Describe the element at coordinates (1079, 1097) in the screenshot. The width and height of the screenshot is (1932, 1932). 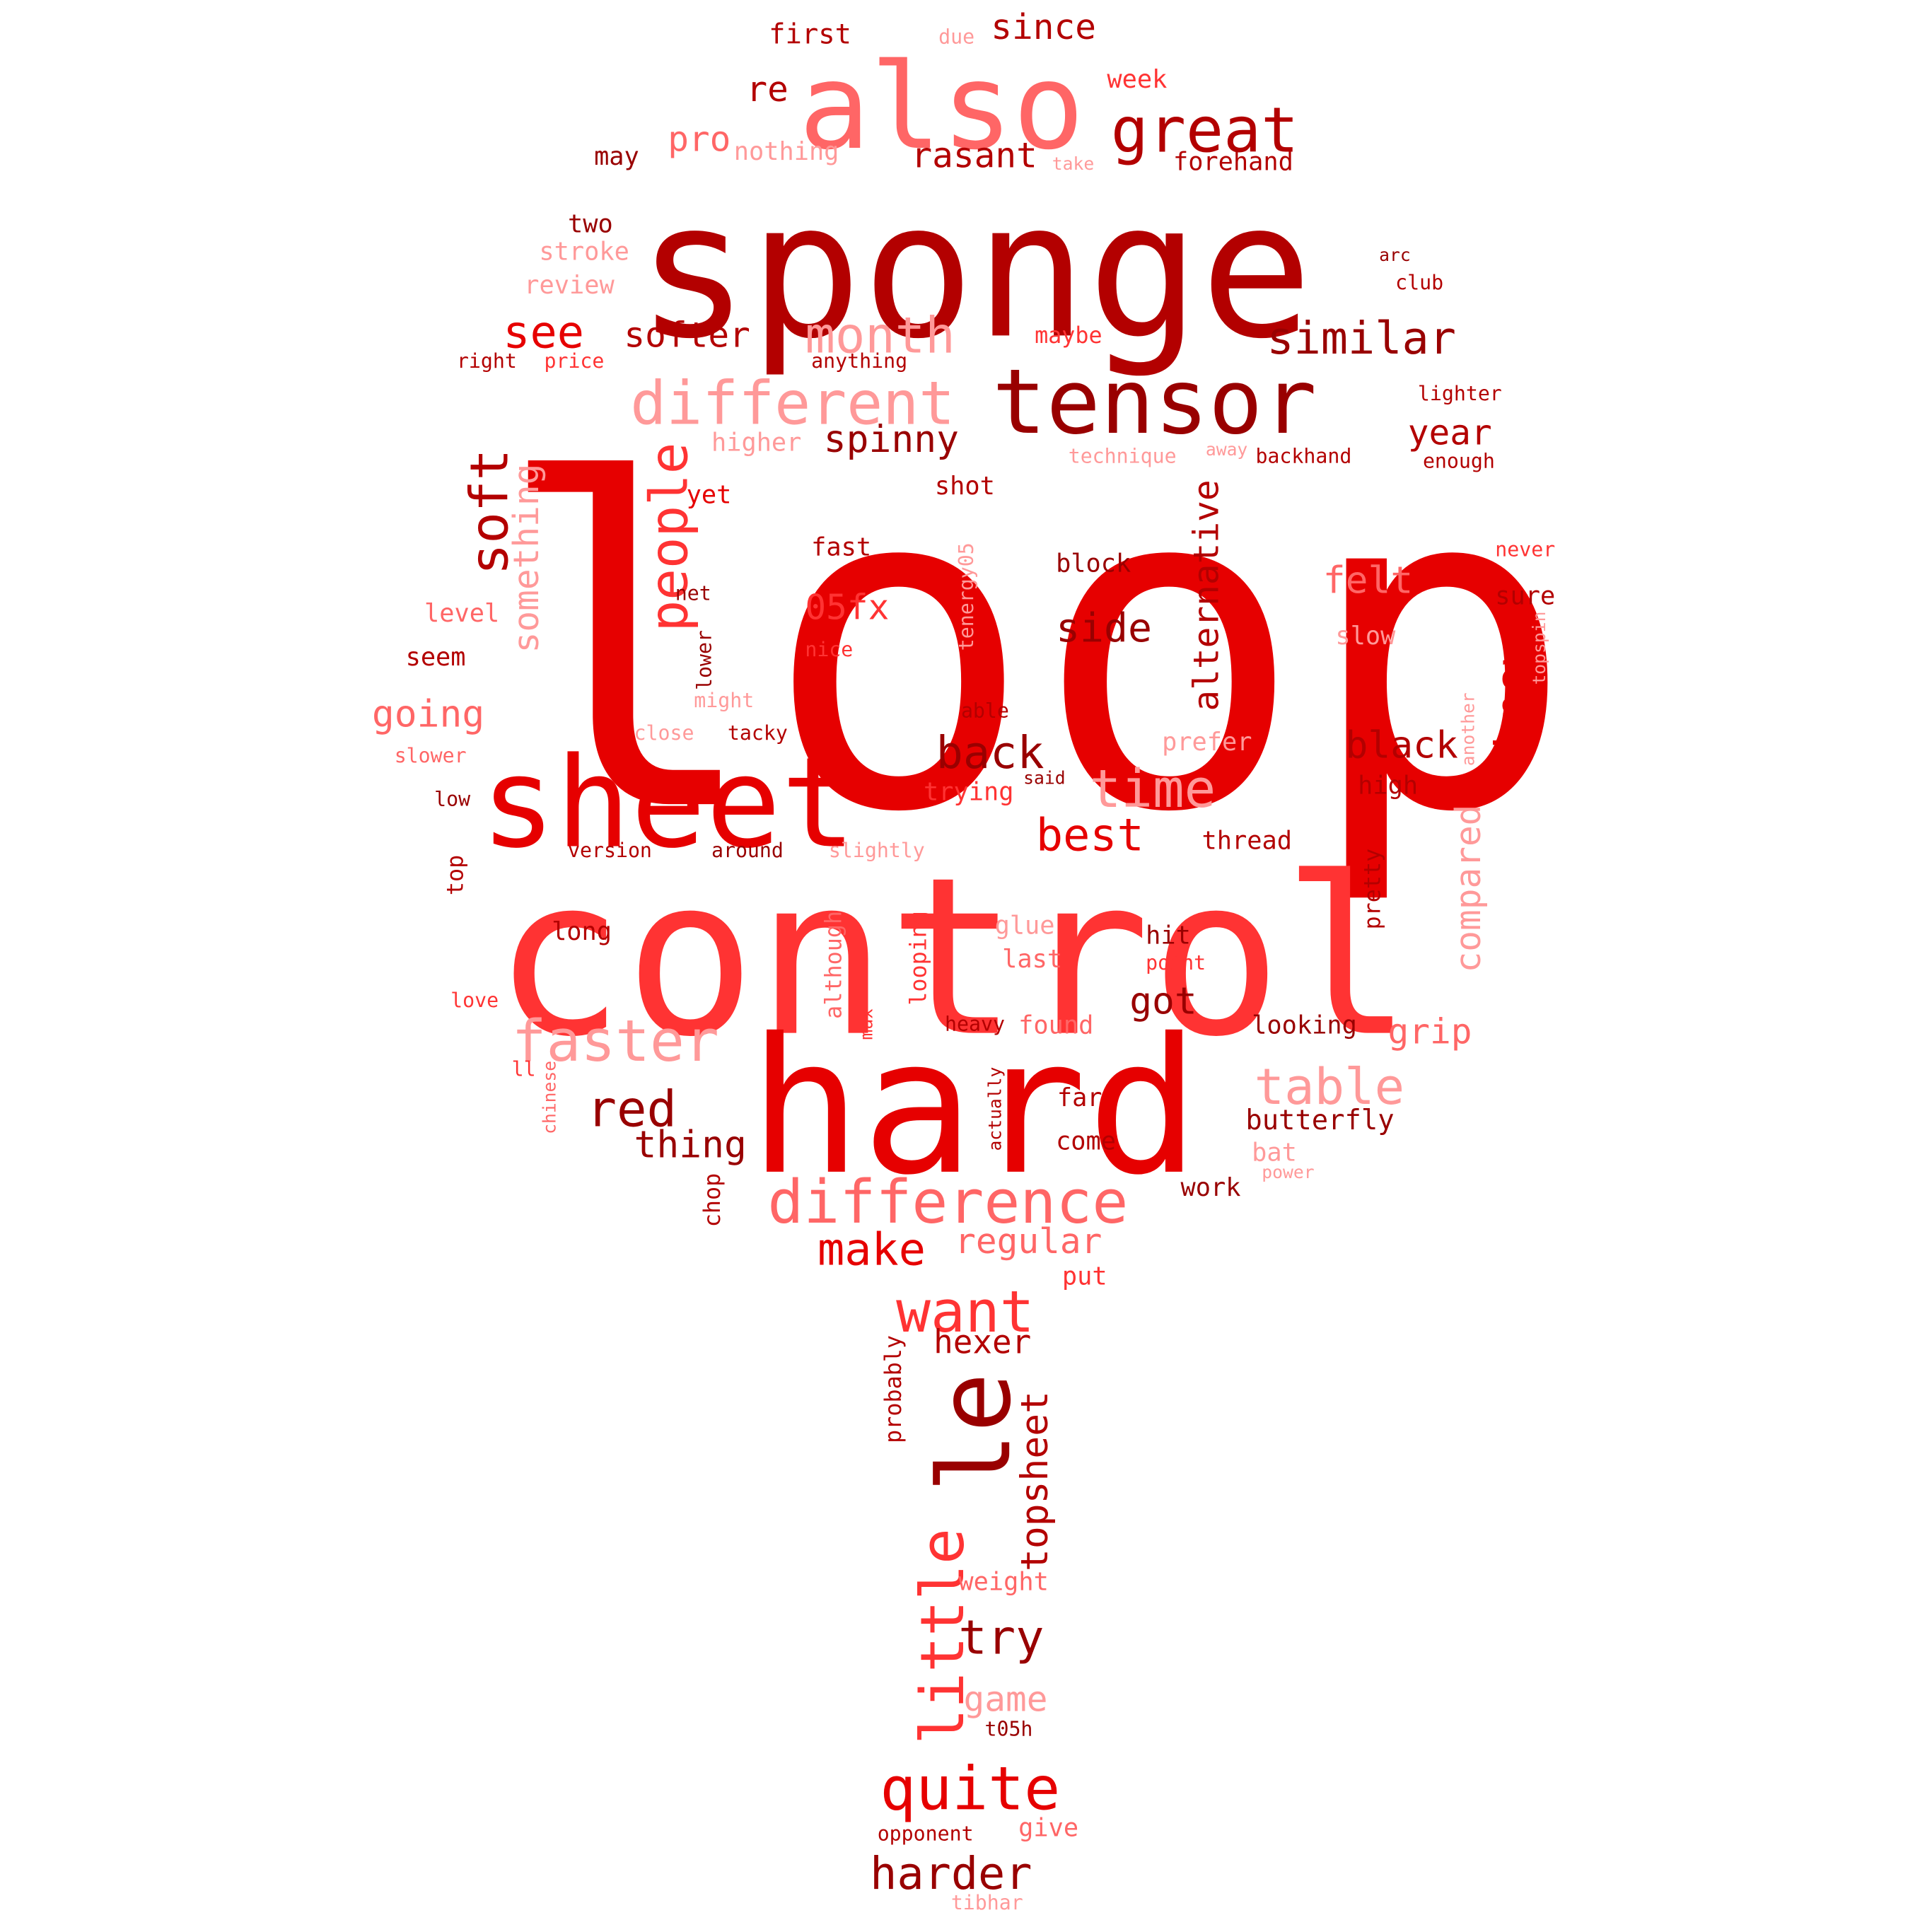
I see `cloud-word-far: far` at that location.